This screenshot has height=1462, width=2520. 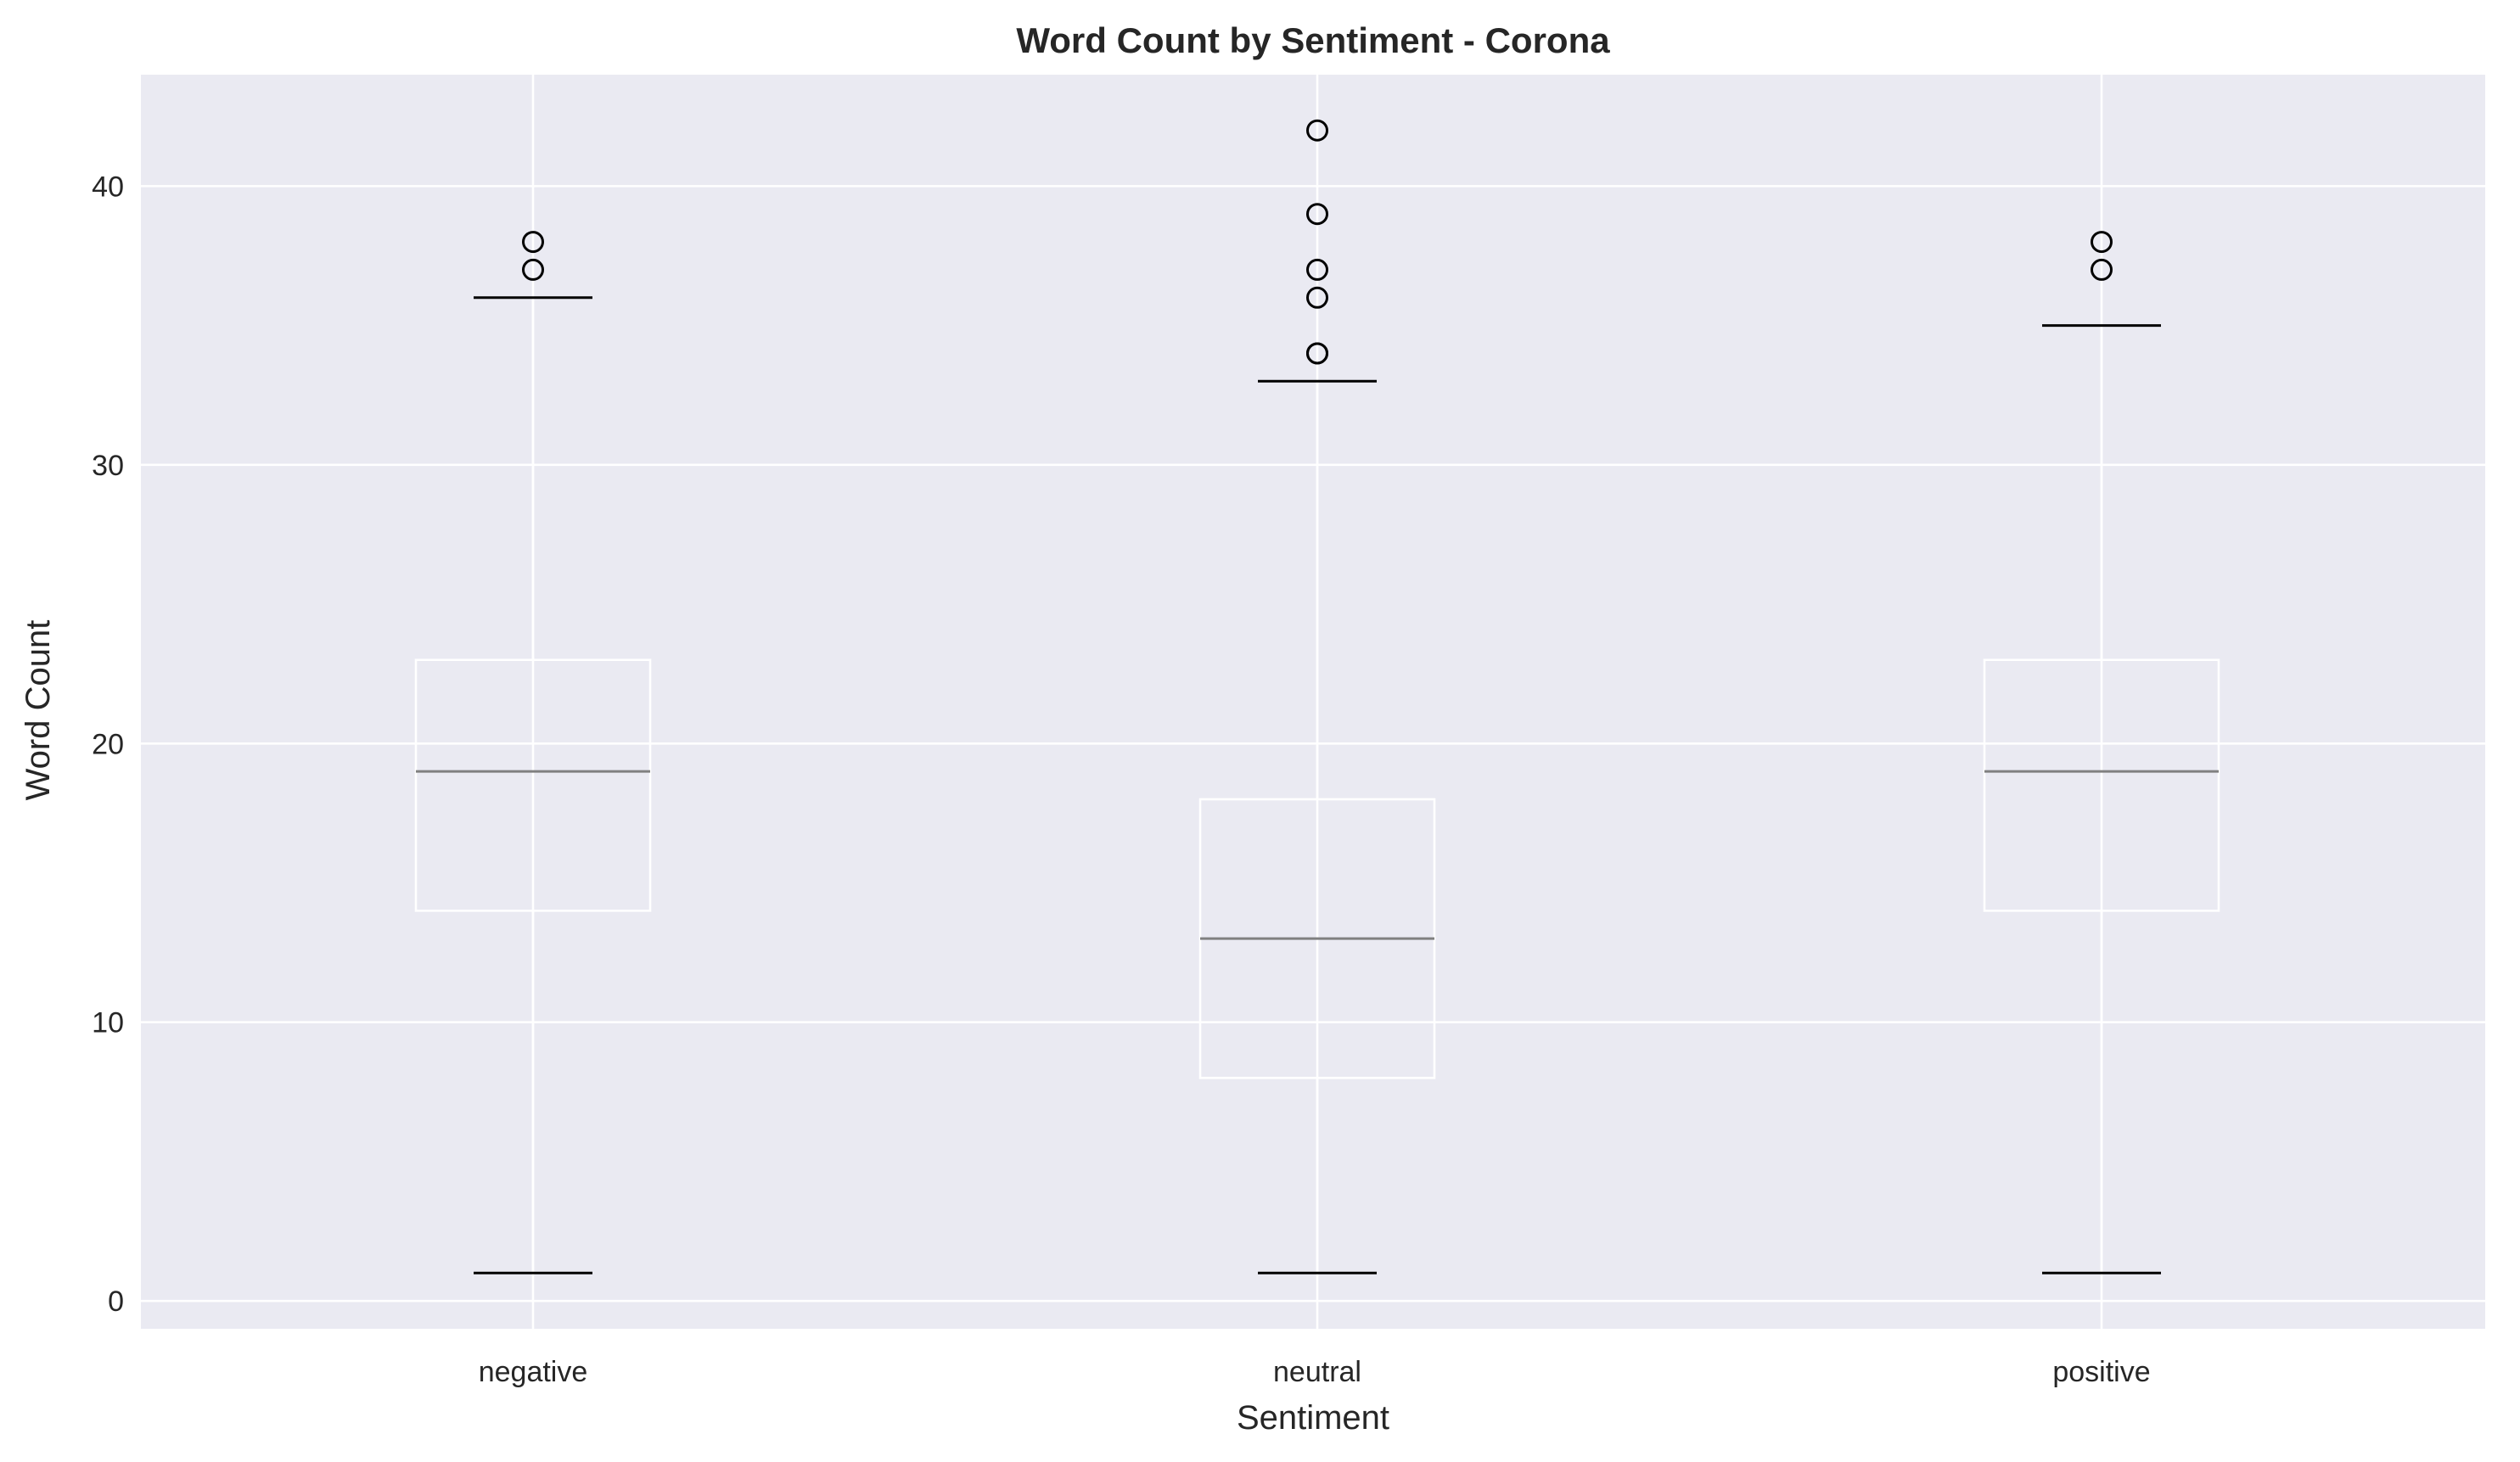 What do you see at coordinates (38, 711) in the screenshot?
I see `y-axis-label: Word Count` at bounding box center [38, 711].